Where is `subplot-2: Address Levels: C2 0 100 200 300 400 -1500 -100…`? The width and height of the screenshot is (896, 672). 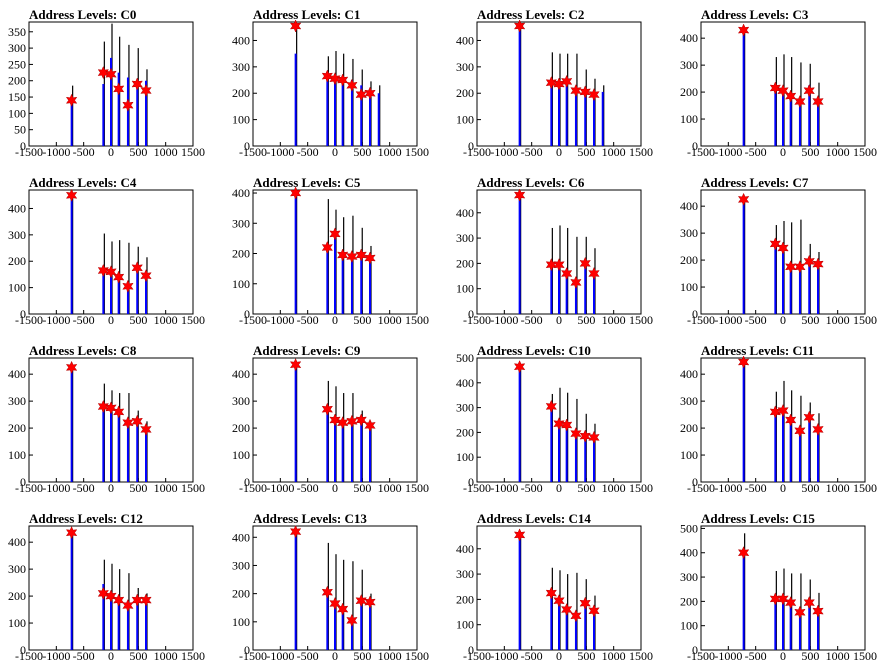
subplot-2: Address Levels: C2 0 100 200 300 400 -1500 -100… is located at coordinates (554, 83).